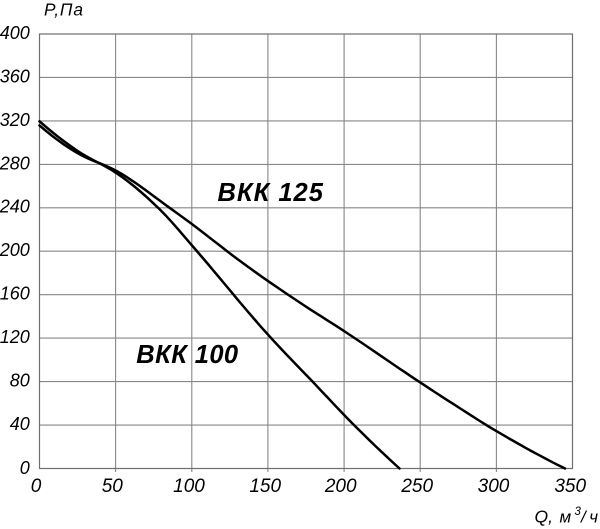 The height and width of the screenshot is (529, 600). Describe the element at coordinates (15, 33) in the screenshot. I see `svg-text: 400` at that location.